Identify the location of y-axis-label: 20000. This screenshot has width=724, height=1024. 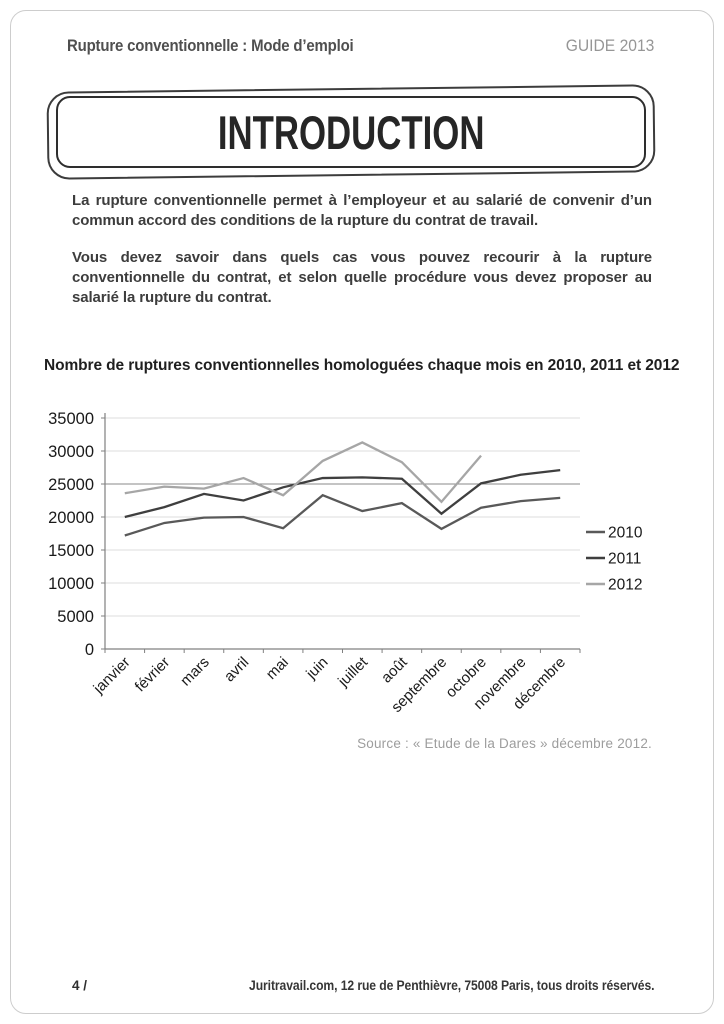
(71, 518).